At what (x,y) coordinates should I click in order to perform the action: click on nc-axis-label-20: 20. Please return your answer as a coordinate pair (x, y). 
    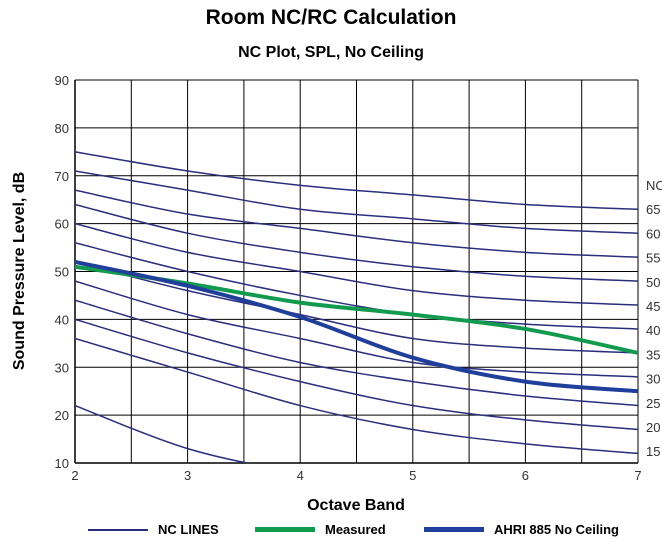
    Looking at the image, I should click on (653, 427).